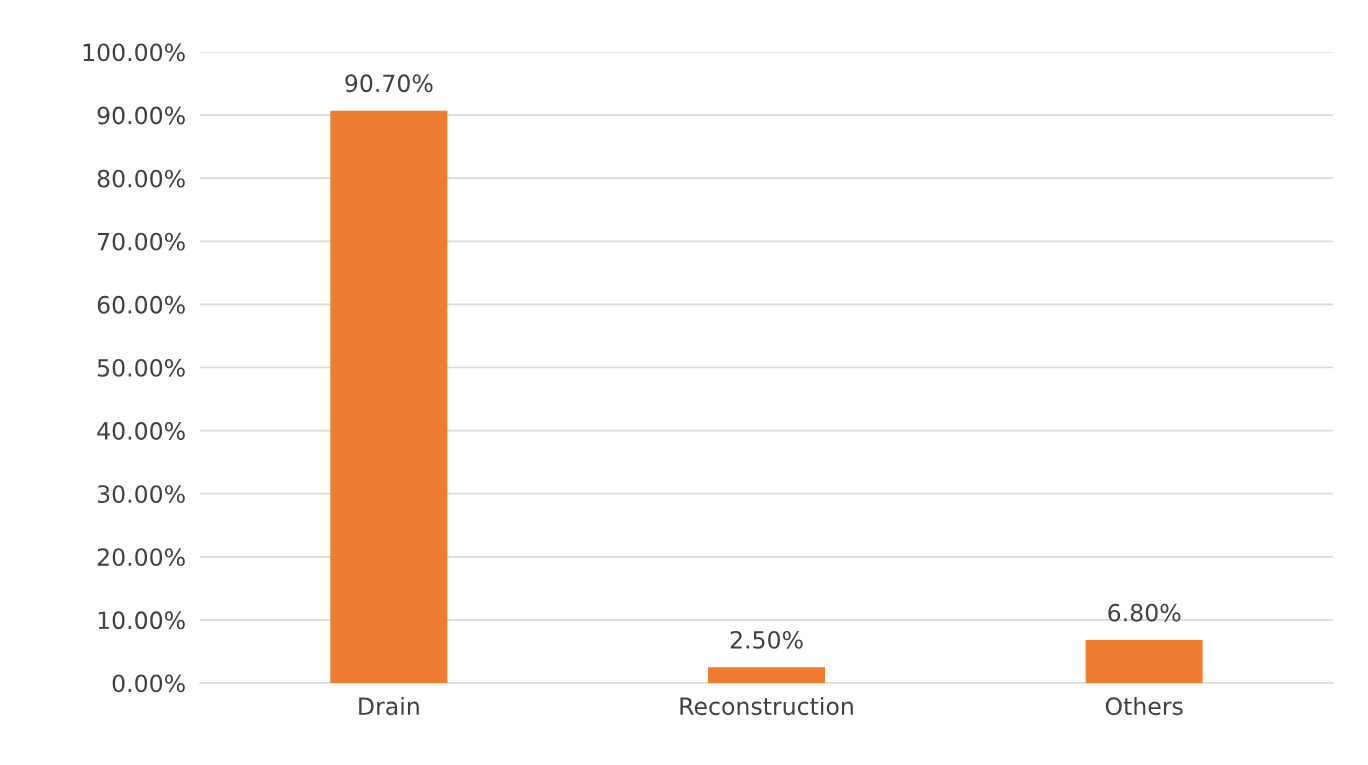  What do you see at coordinates (141, 367) in the screenshot?
I see `y-tick-label: 50.00%` at bounding box center [141, 367].